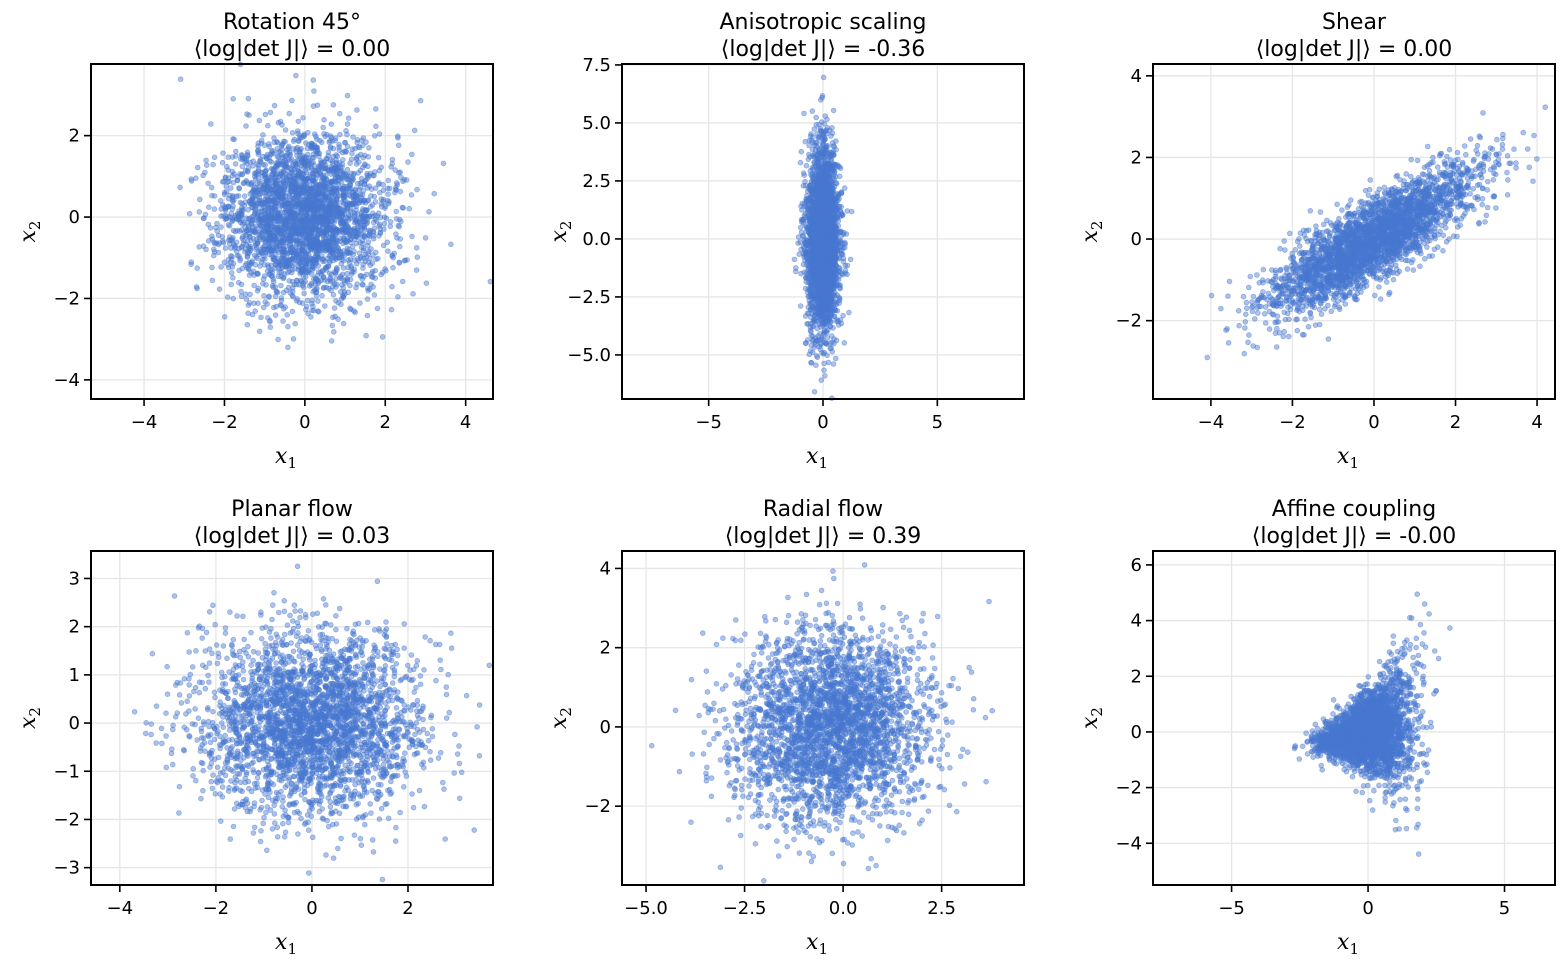 Image resolution: width=1566 pixels, height=965 pixels. I want to click on x-axis-label-subscript: 1, so click(292, 463).